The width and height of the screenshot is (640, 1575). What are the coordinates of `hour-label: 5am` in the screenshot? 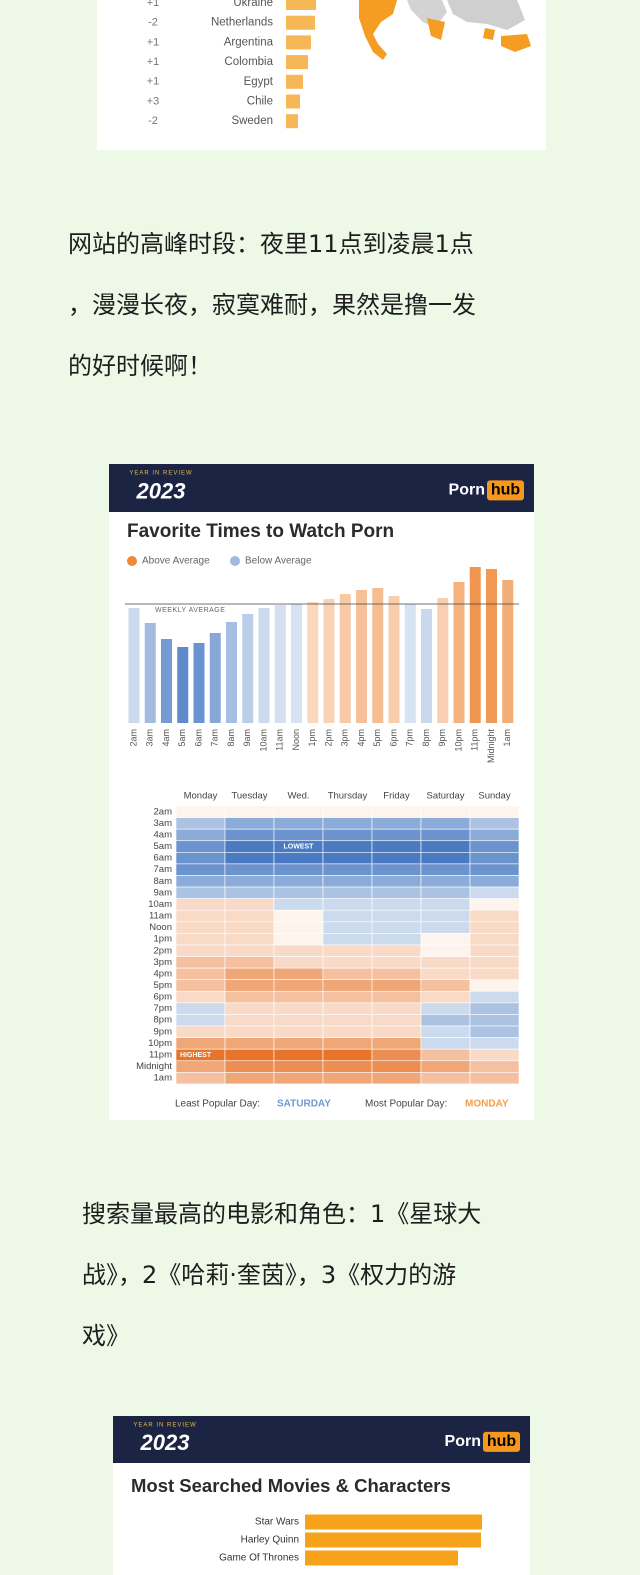 It's located at (163, 846).